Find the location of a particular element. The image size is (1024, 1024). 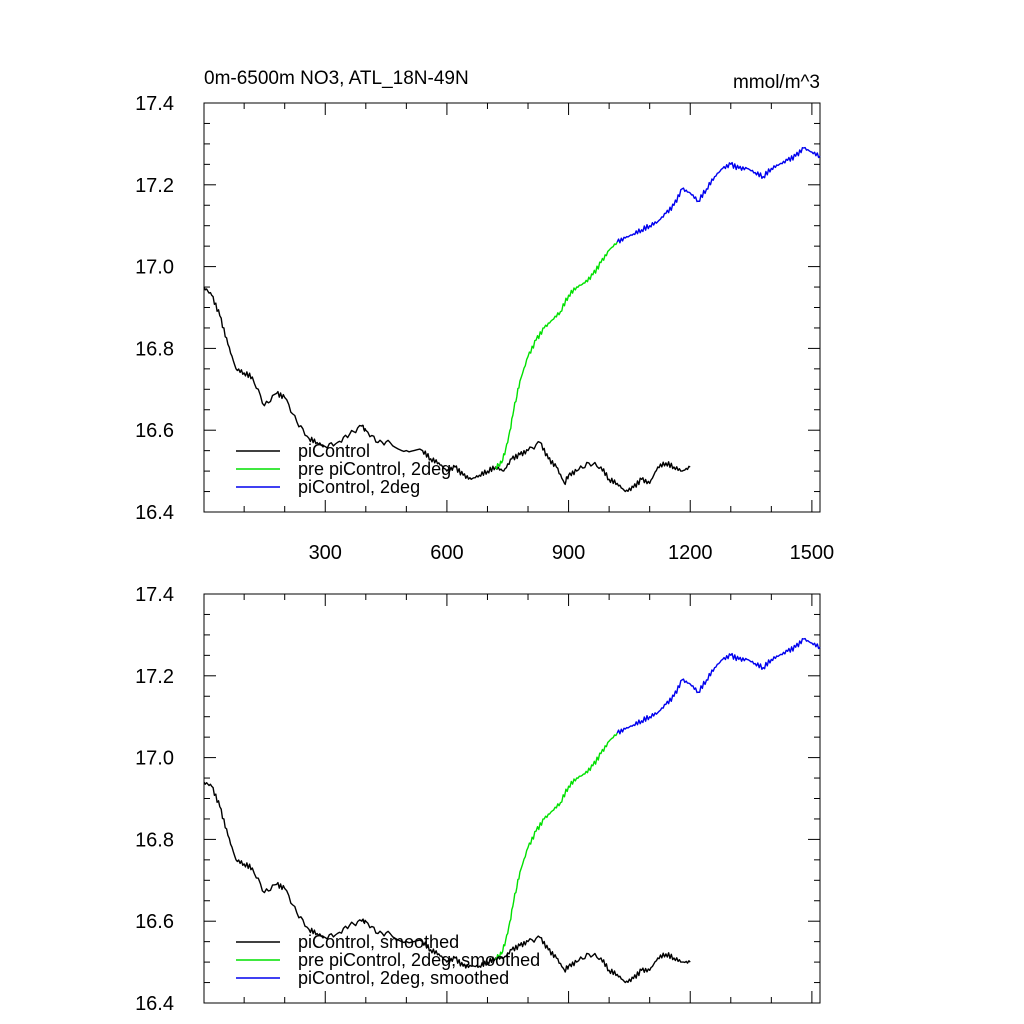

legend-label: piControl, 2deg is located at coordinates (359, 487).